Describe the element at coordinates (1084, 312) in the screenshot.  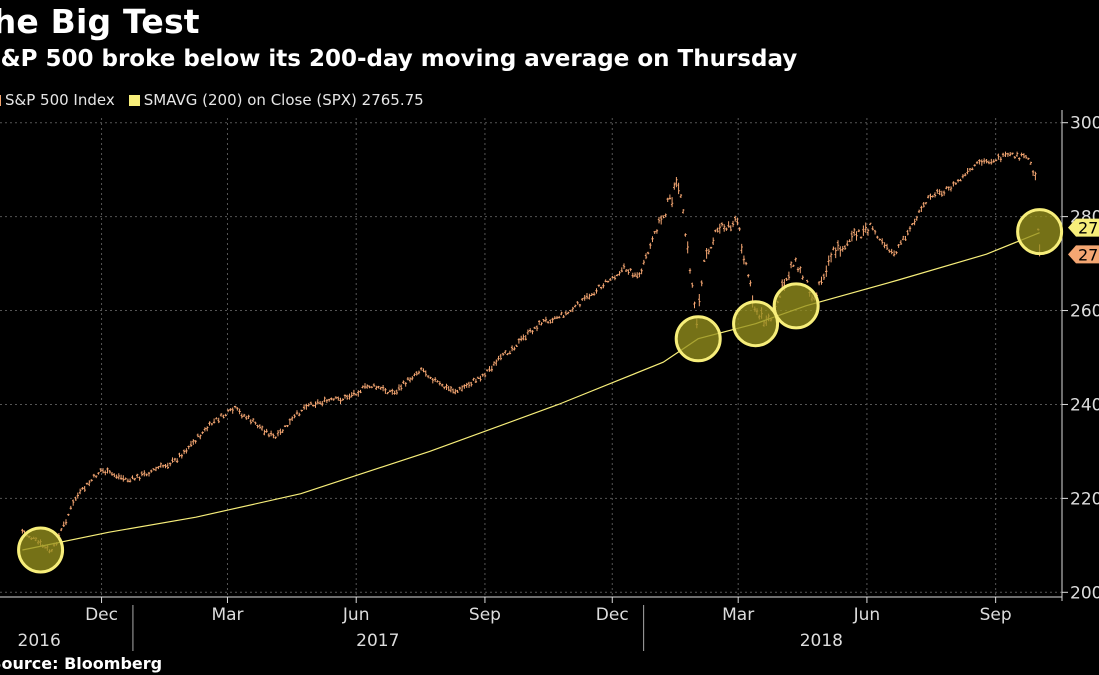
I see `ytick-label-2600: 2600` at that location.